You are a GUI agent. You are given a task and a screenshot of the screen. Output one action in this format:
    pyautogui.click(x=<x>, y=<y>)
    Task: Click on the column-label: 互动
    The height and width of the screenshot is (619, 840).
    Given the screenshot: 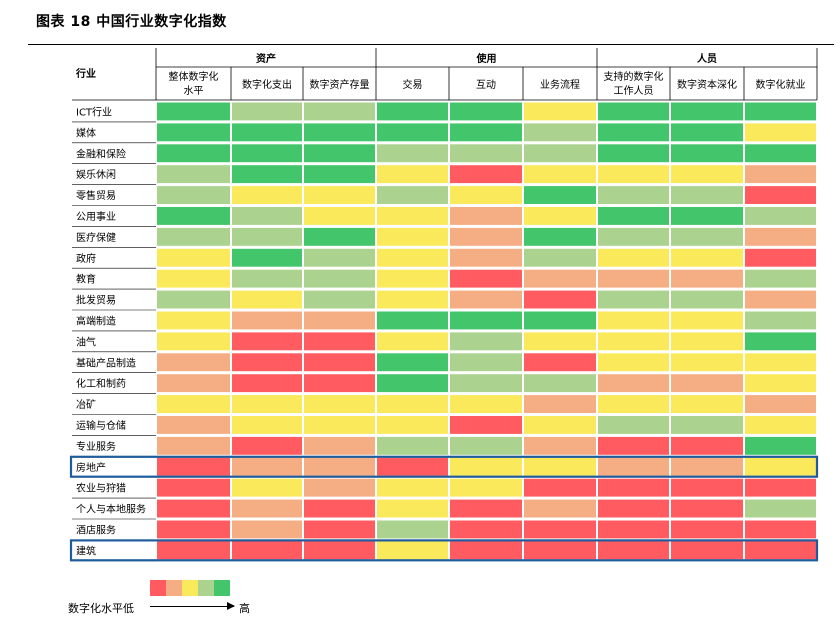 What is the action you would take?
    pyautogui.click(x=486, y=85)
    